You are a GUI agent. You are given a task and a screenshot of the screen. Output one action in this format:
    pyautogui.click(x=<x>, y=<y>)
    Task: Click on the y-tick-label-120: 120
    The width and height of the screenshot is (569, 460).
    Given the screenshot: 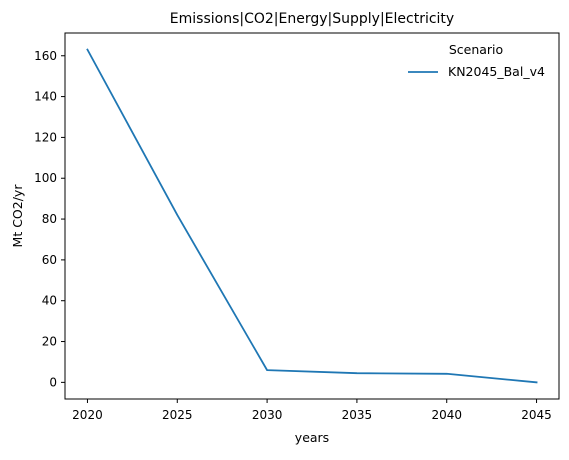 What is the action you would take?
    pyautogui.click(x=45, y=137)
    